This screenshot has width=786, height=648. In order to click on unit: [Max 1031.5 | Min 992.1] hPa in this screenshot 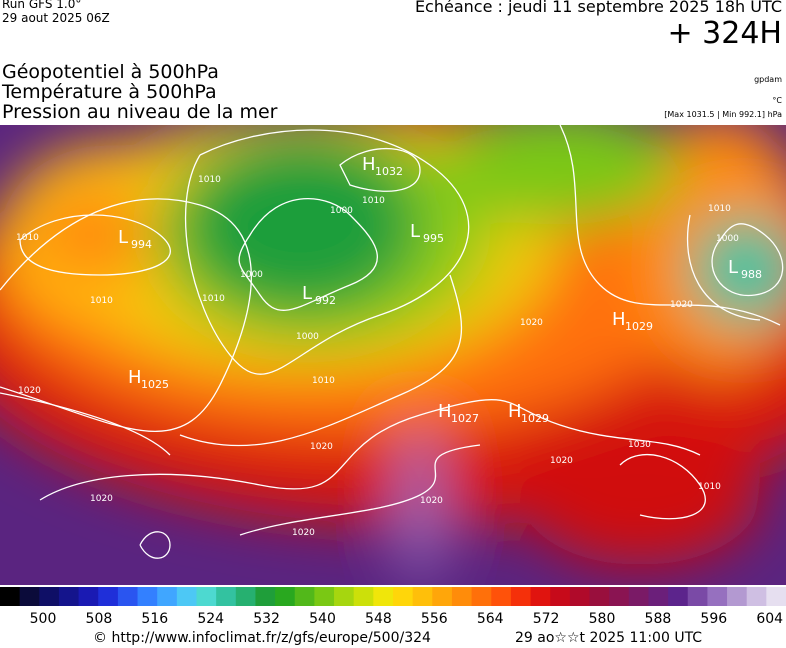, I will do `click(723, 114)`.